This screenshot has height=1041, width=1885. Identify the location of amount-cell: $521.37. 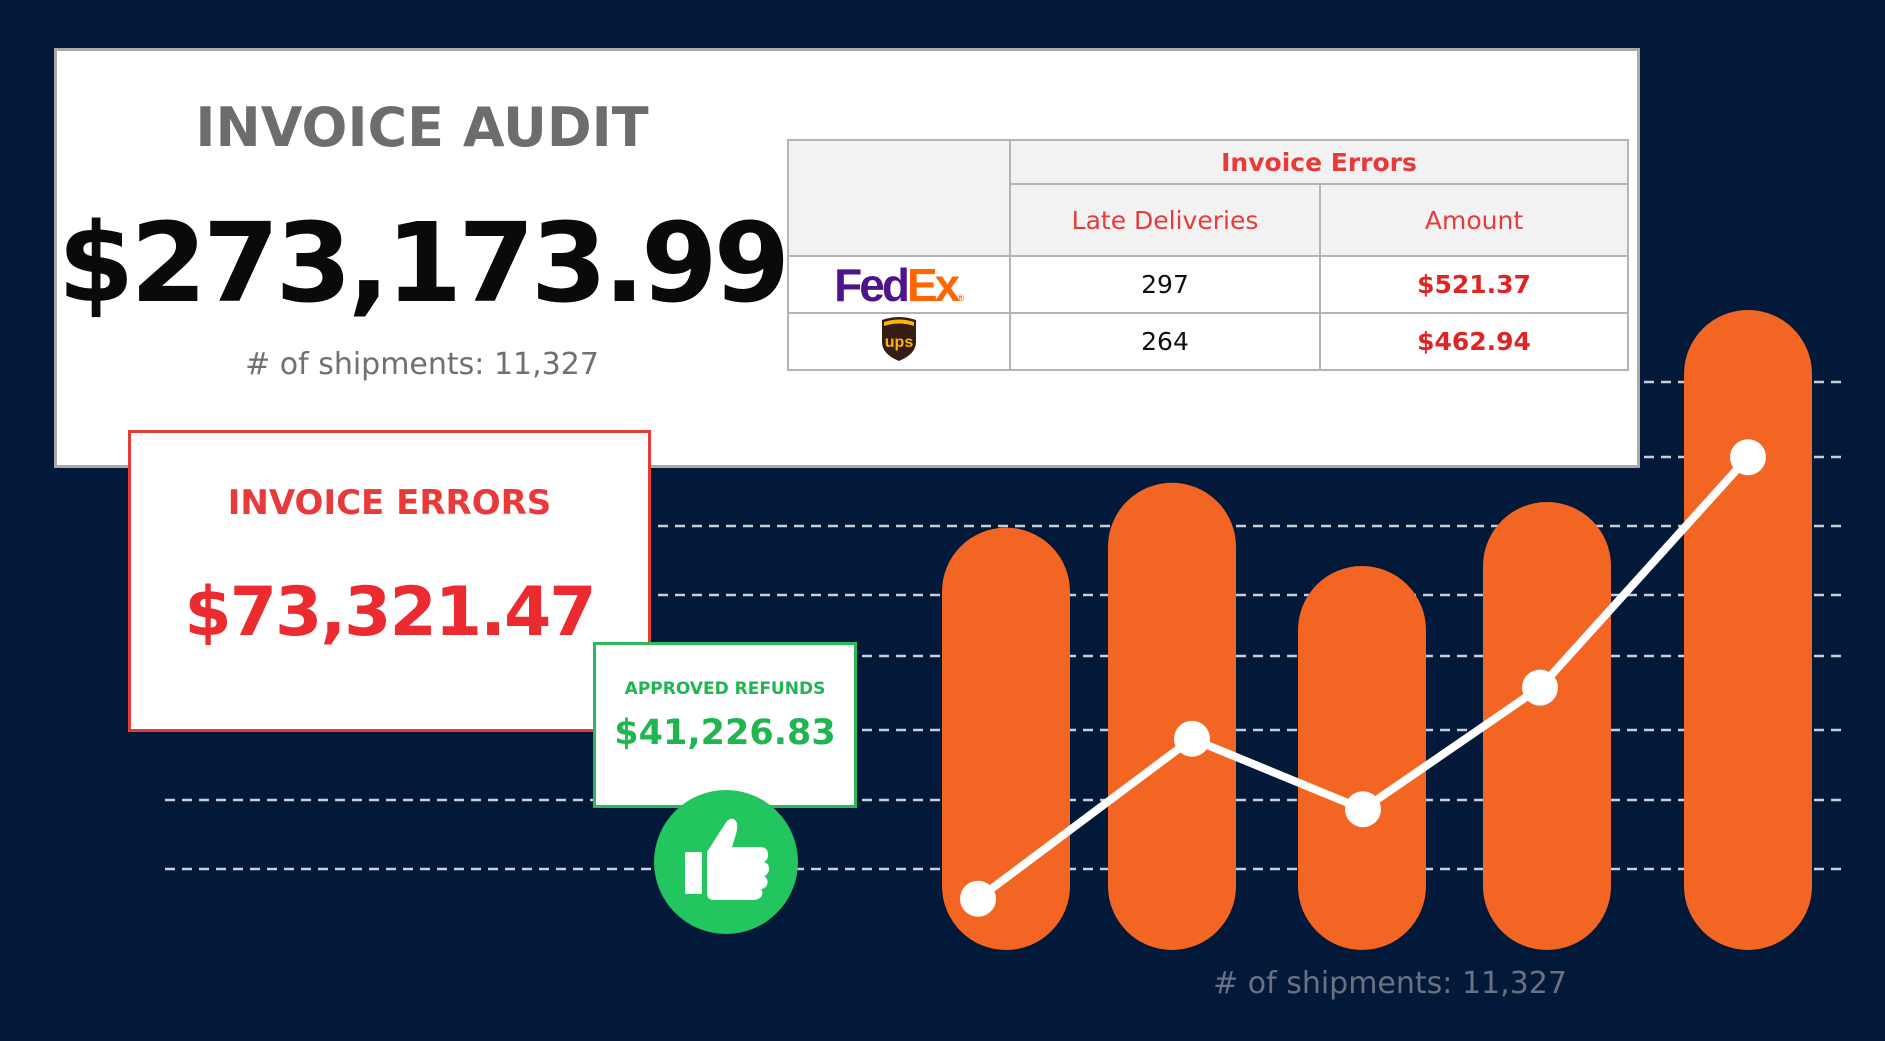
(1474, 284).